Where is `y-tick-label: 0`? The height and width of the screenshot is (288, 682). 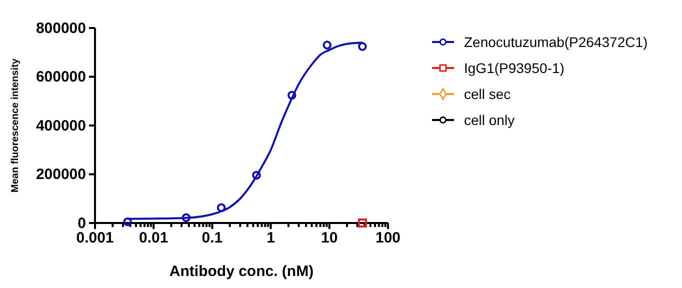
y-tick-label: 0 is located at coordinates (82, 223).